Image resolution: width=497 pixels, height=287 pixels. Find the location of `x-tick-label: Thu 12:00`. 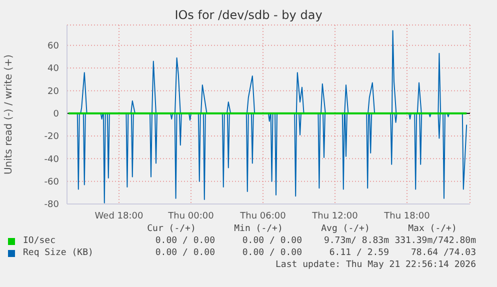

x-tick-label: Thu 12:00 is located at coordinates (334, 216).